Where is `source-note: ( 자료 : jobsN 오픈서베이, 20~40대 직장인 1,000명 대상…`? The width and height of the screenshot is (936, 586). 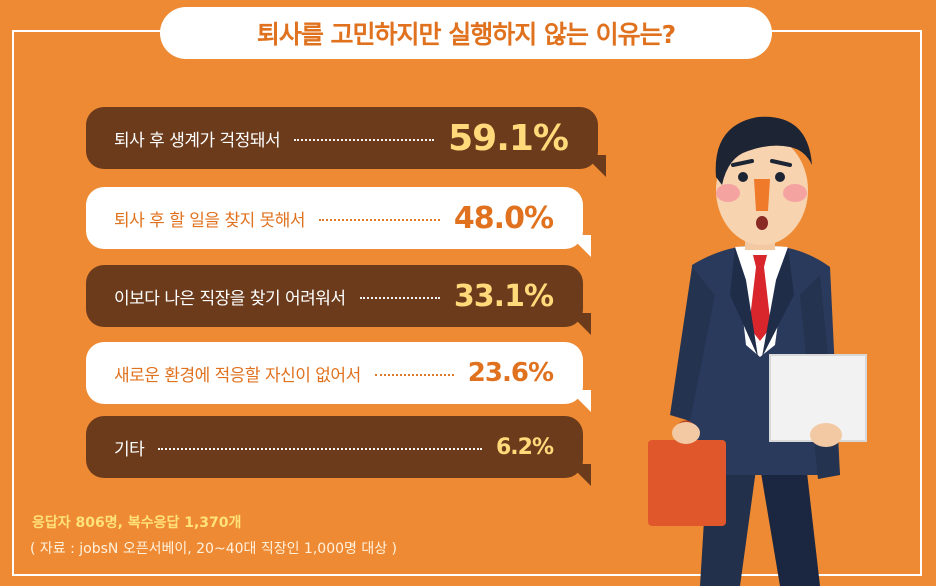
source-note: ( 자료 : jobsN 오픈서베이, 20~40대 직장인 1,000명 대상… is located at coordinates (214, 549).